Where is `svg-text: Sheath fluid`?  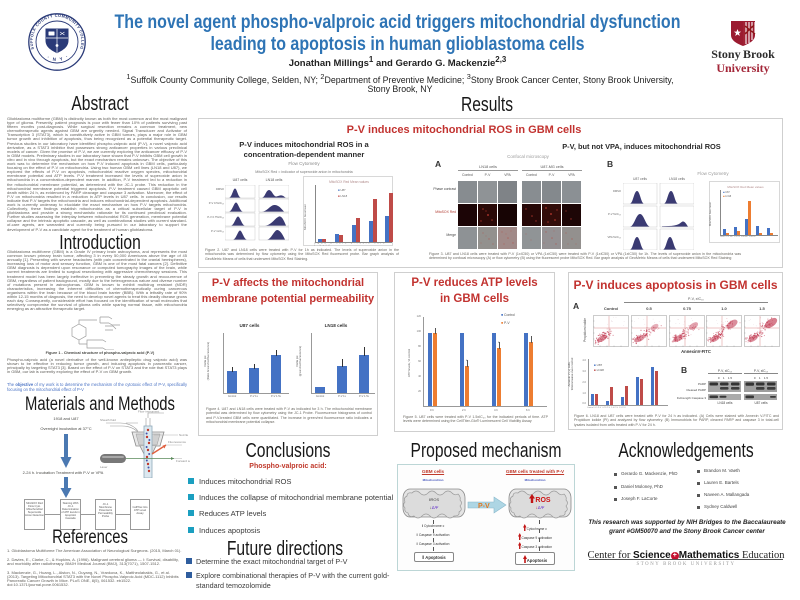
svg-text: Sheath fluid is located at coordinates (108, 420).